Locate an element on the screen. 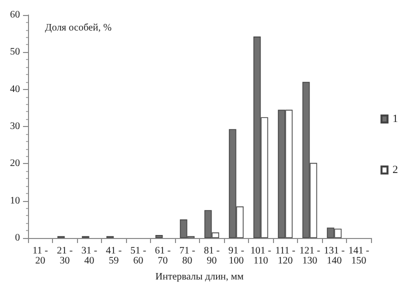  x-tick-label: 111 - 120 is located at coordinates (285, 256).